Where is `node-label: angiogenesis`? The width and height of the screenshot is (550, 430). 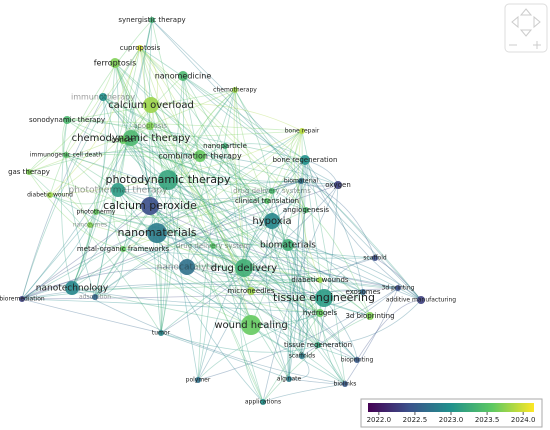 node-label: angiogenesis is located at coordinates (306, 210).